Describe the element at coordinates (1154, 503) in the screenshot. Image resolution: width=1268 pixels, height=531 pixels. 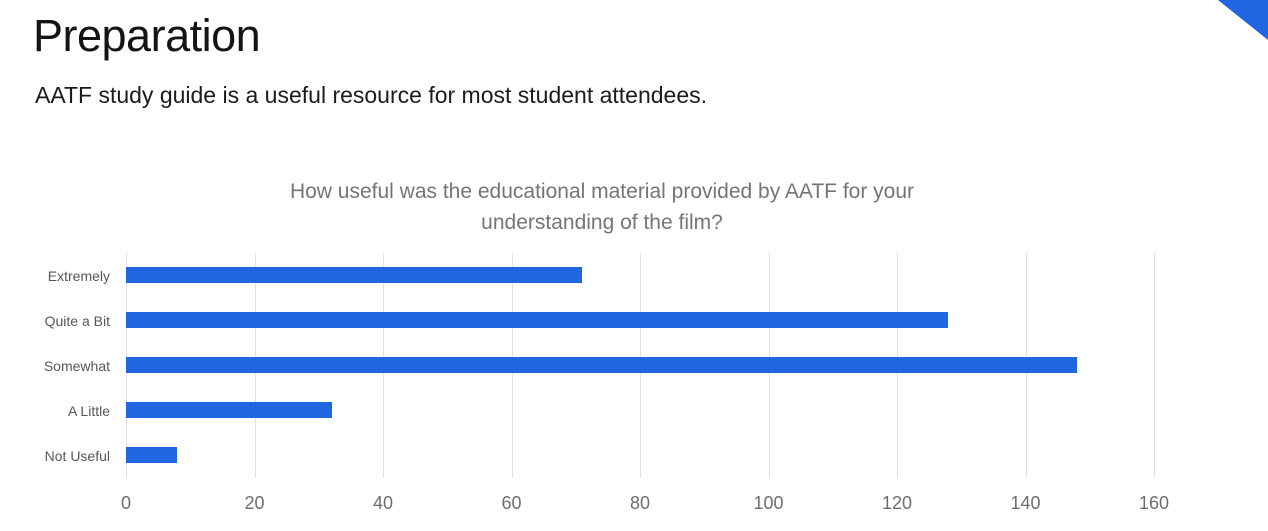
I see `x-tick-label: 160` at that location.